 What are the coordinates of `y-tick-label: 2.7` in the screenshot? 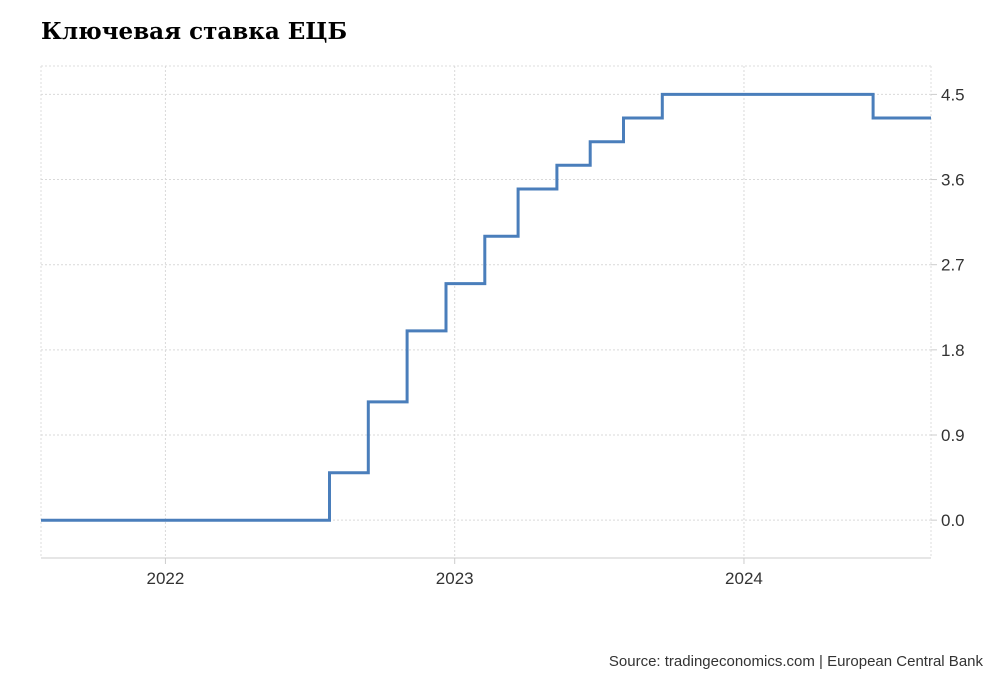 It's located at (953, 265).